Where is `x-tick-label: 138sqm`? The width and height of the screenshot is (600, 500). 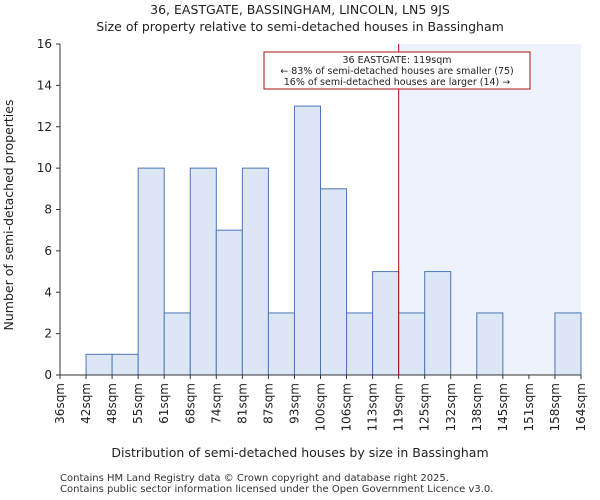 x-tick-label: 138sqm is located at coordinates (477, 407).